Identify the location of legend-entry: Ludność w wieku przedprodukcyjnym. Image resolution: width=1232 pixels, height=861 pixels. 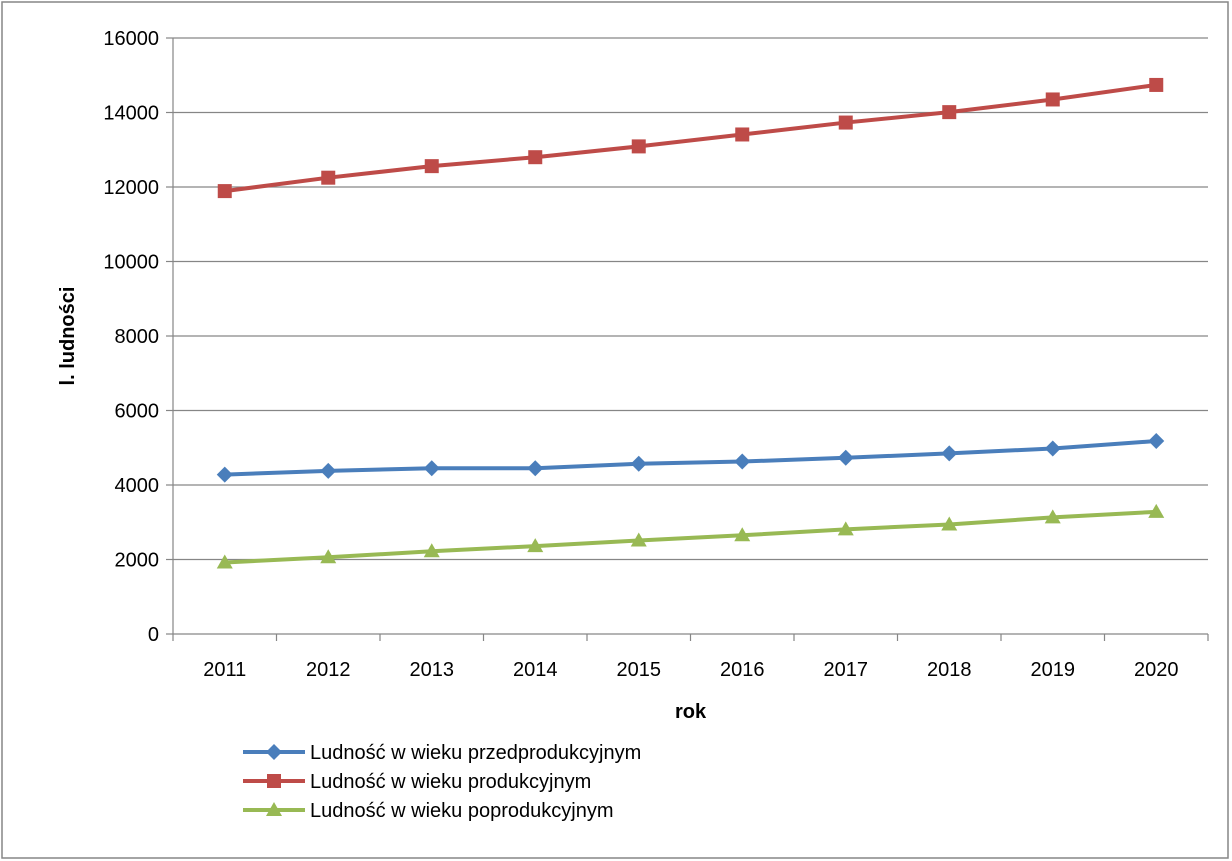
(442, 753).